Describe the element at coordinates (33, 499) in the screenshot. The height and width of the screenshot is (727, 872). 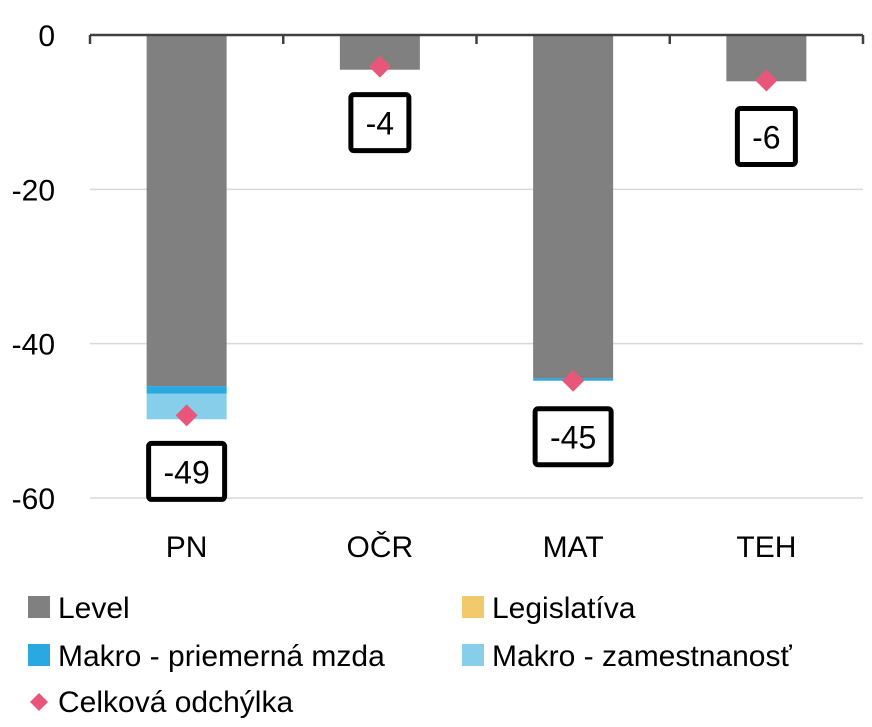
I see `y-tick-label: -60` at that location.